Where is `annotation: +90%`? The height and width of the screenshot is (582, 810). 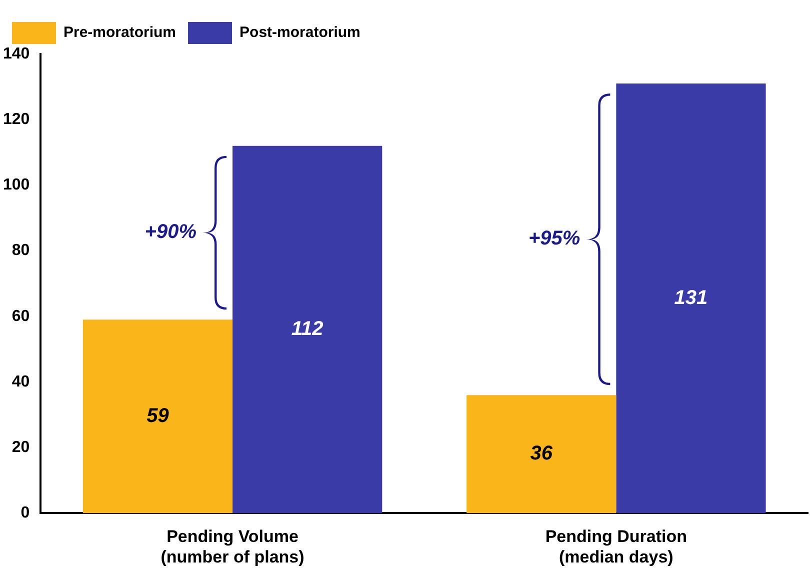
annotation: +90% is located at coordinates (170, 232).